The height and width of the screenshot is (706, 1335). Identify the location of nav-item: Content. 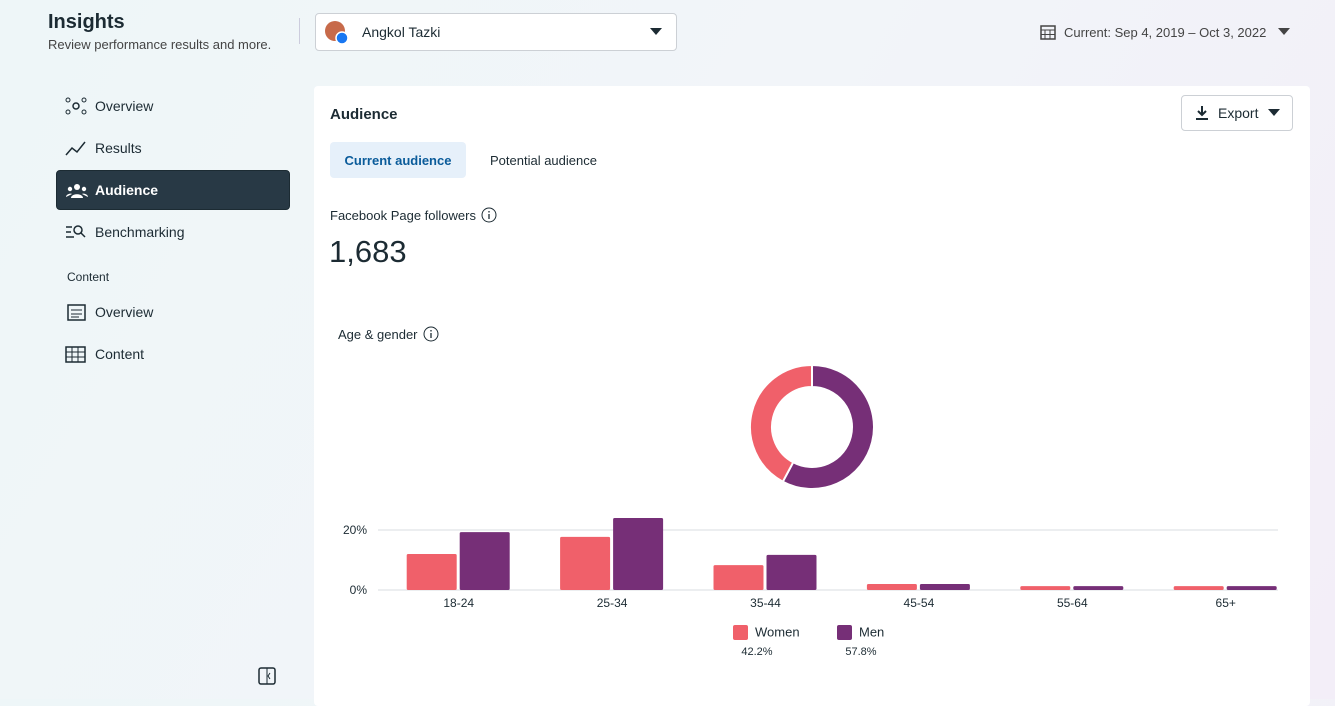
(173, 354).